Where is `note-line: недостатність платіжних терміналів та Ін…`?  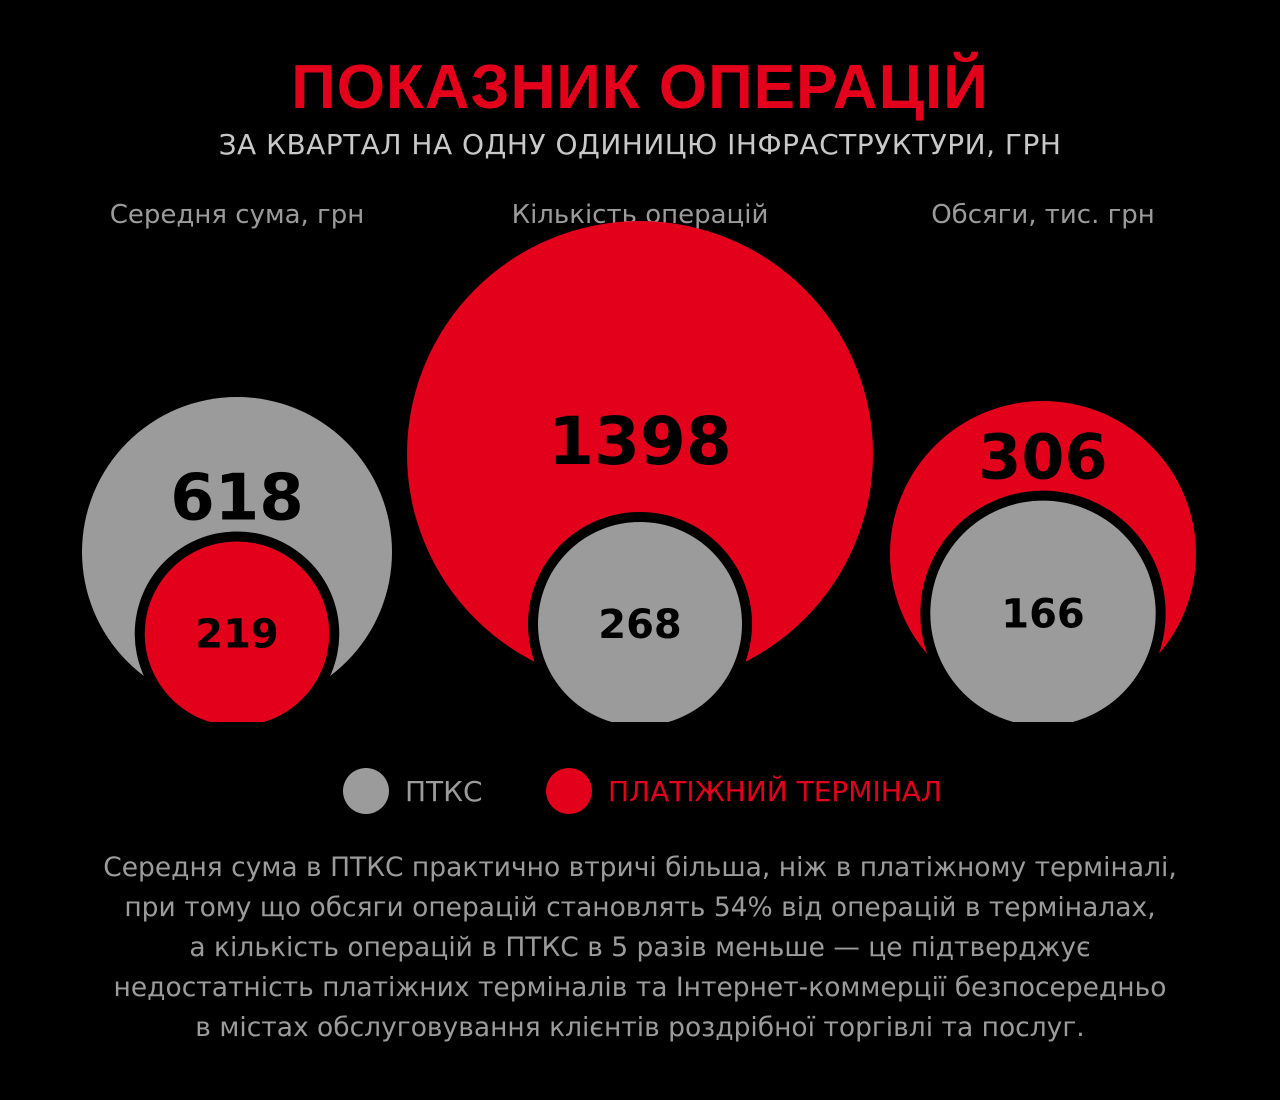
note-line: недостатність платіжних терміналів та Ін… is located at coordinates (640, 987).